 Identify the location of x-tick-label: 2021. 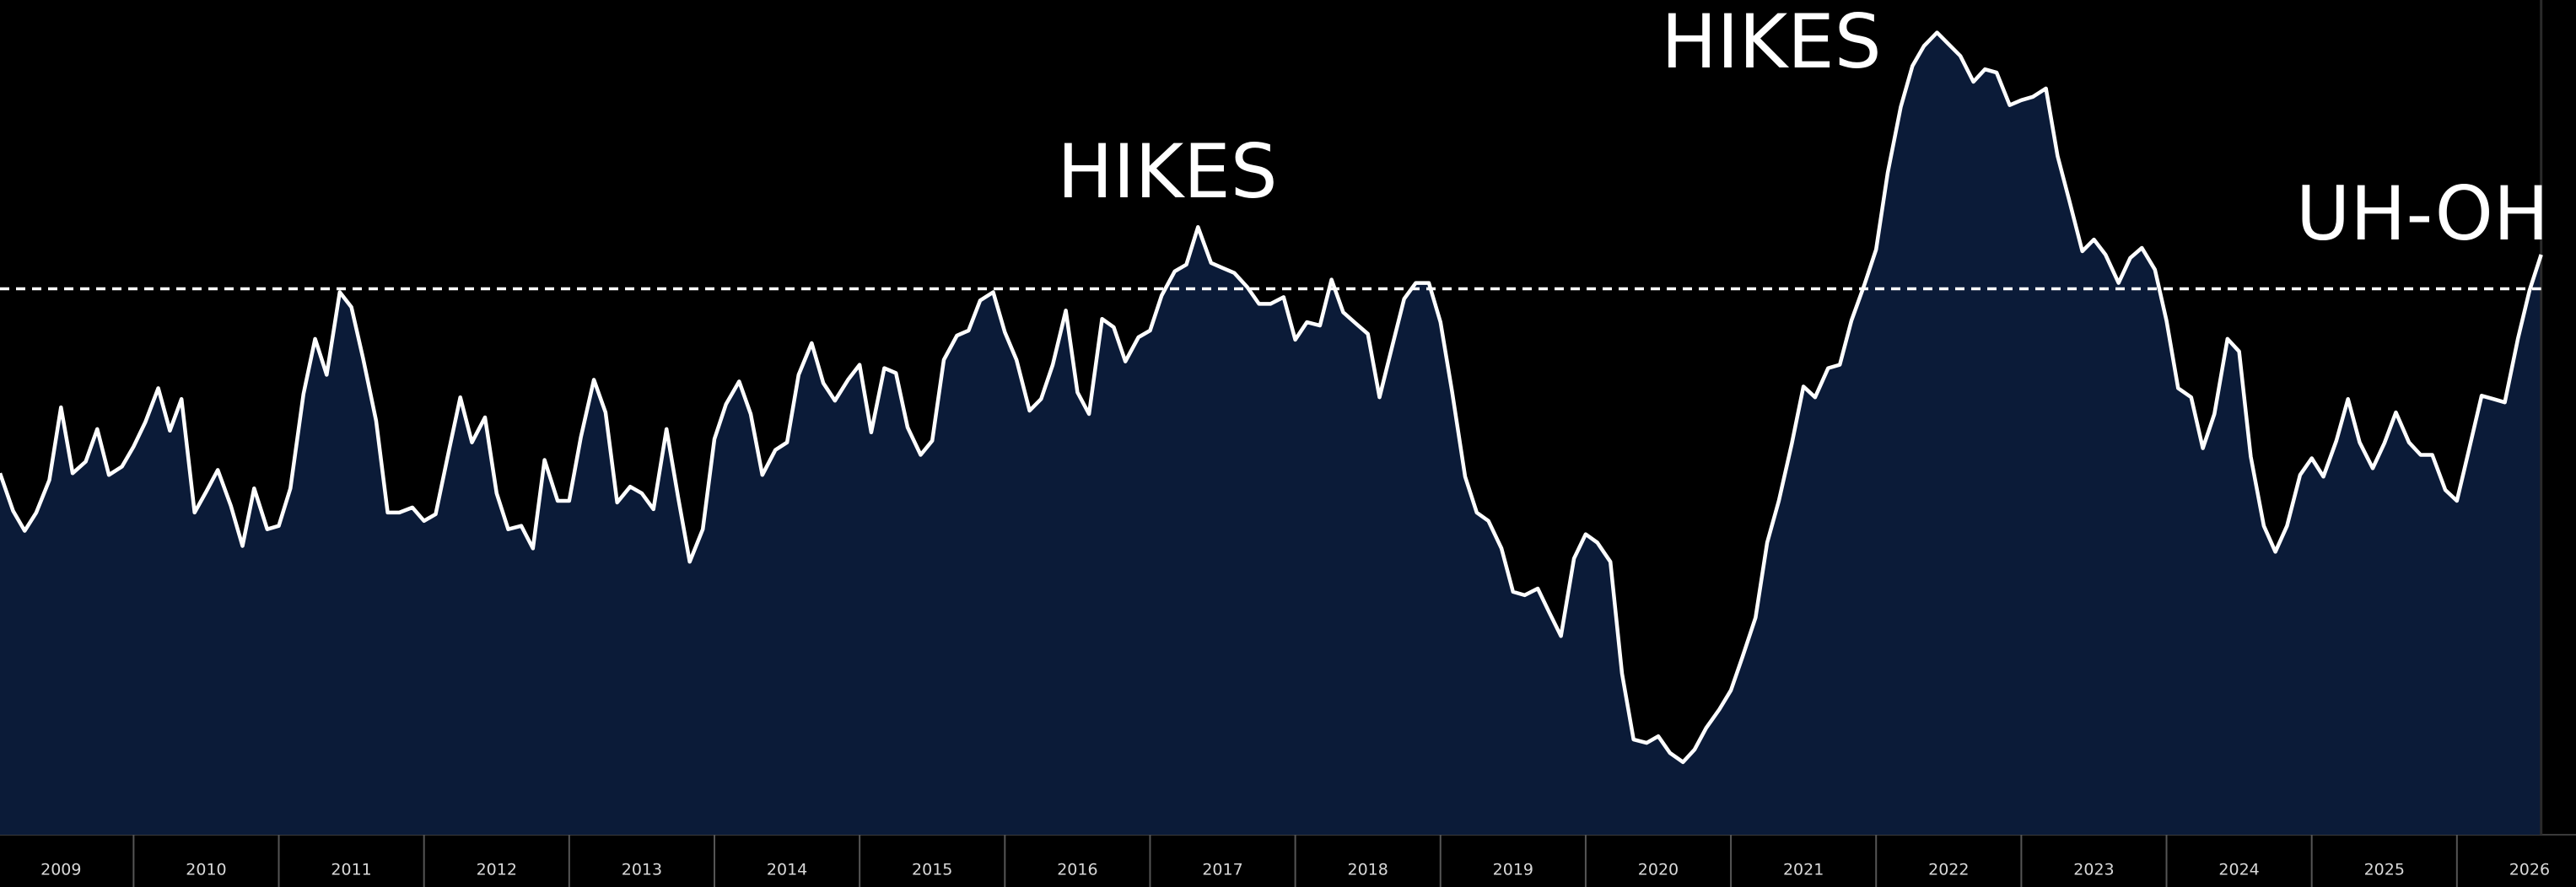
(1803, 870).